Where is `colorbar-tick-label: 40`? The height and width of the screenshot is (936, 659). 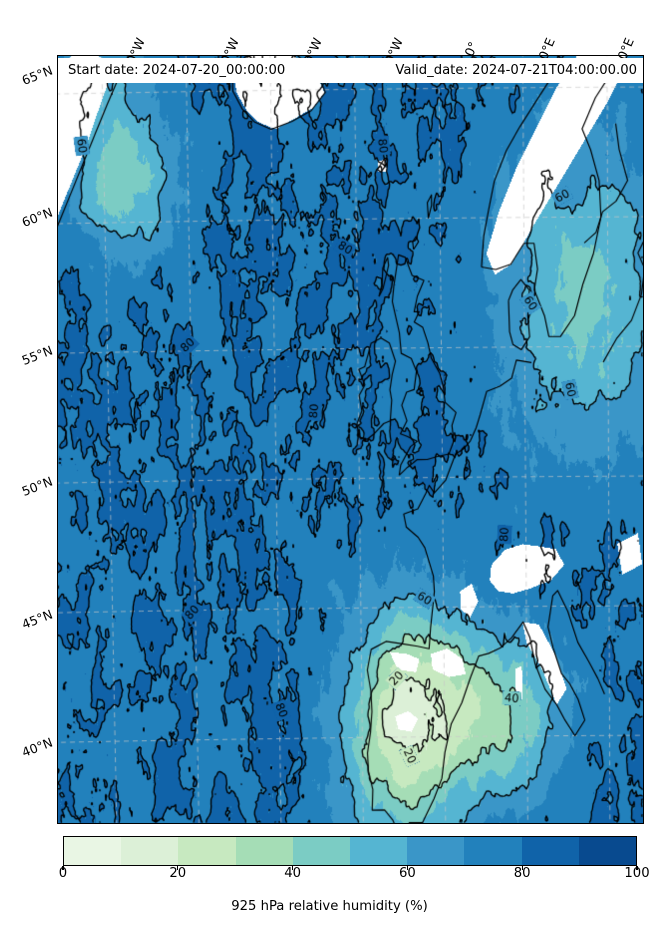 colorbar-tick-label: 40 is located at coordinates (292, 873).